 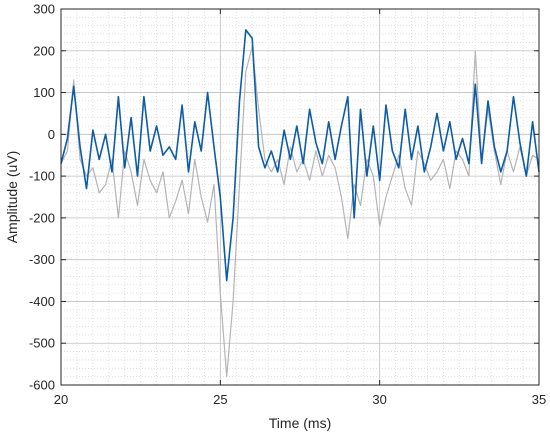 What do you see at coordinates (300, 423) in the screenshot?
I see `x-axis-label: Time (ms)` at bounding box center [300, 423].